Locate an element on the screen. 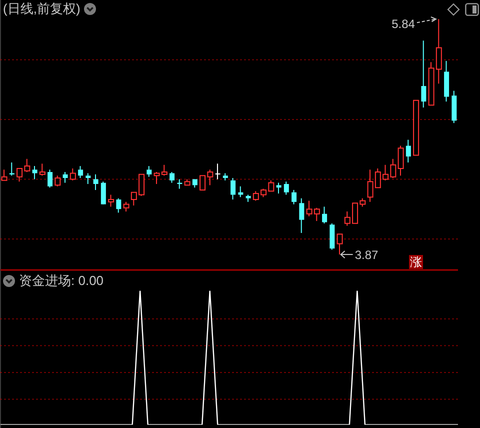  chart-title: (日线,前复权) is located at coordinates (41, 8).